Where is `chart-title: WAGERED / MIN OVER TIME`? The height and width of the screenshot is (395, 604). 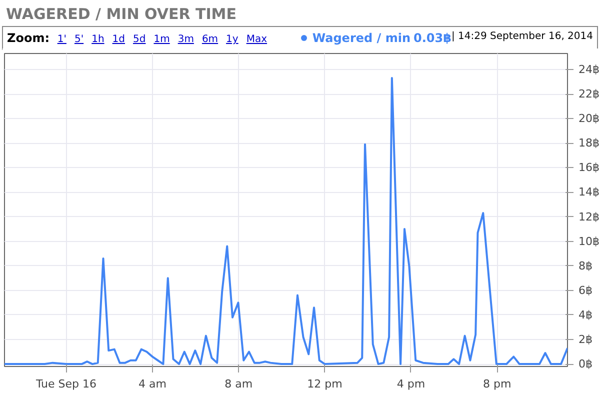
chart-title: WAGERED / MIN OVER TIME is located at coordinates (121, 14).